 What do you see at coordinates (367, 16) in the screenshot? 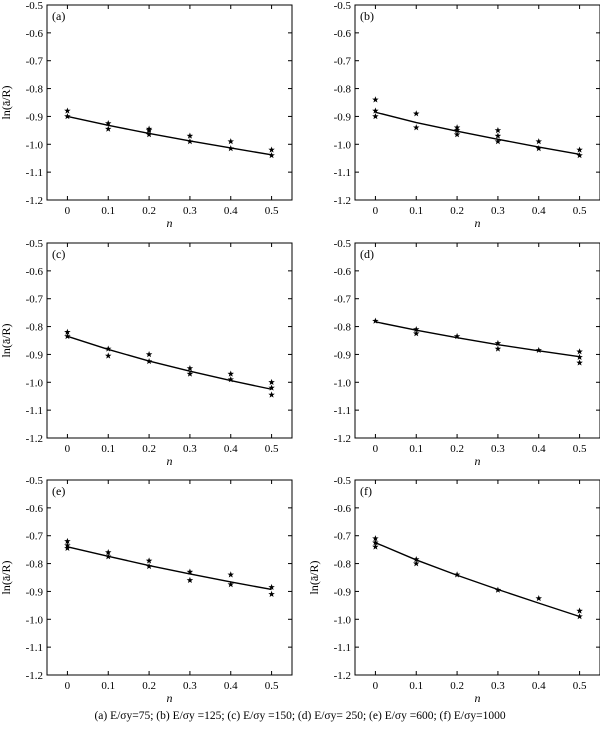
I see `panel-label: (b)` at bounding box center [367, 16].